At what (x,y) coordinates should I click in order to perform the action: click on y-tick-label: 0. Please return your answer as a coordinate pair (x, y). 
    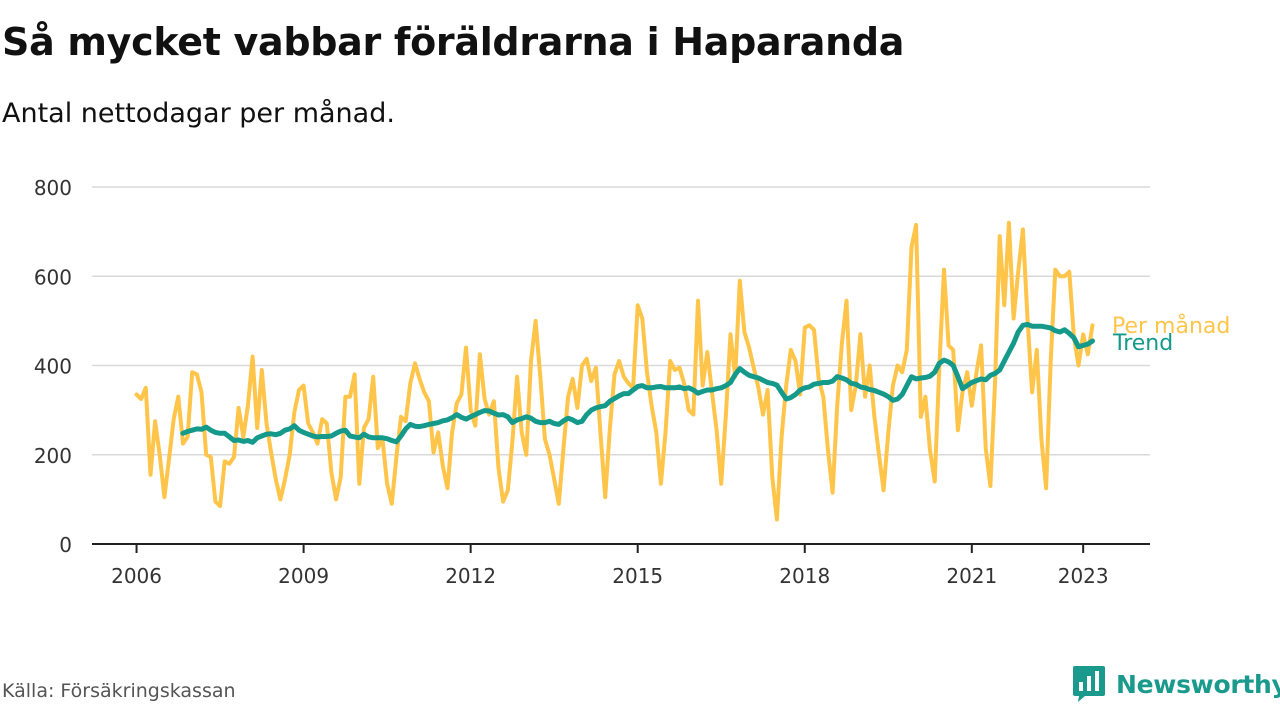
    Looking at the image, I should click on (65, 545).